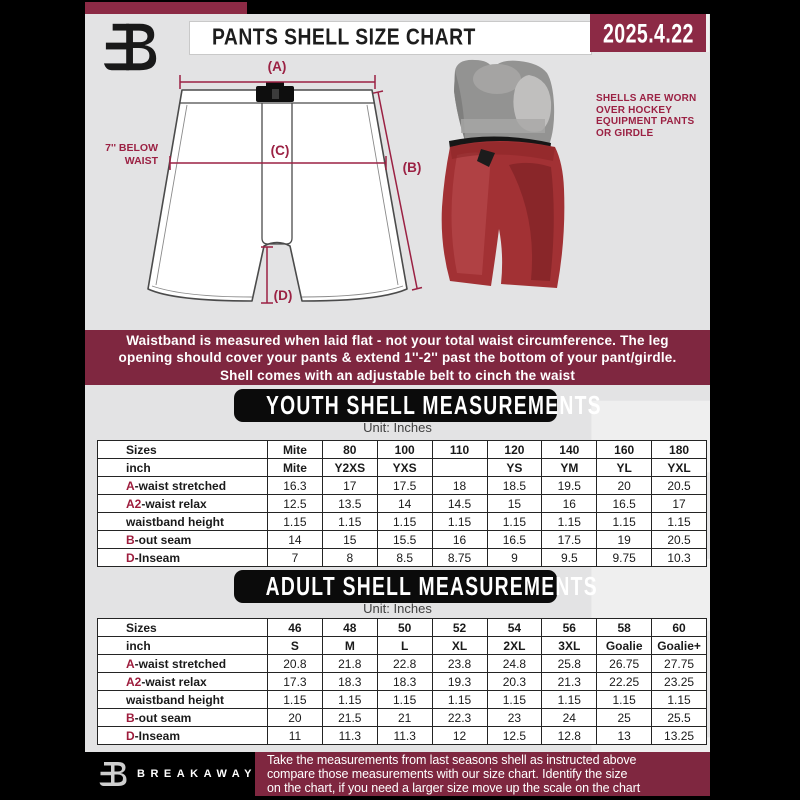 This screenshot has height=800, width=800. What do you see at coordinates (503, 173) in the screenshot?
I see `shell-product-photo` at bounding box center [503, 173].